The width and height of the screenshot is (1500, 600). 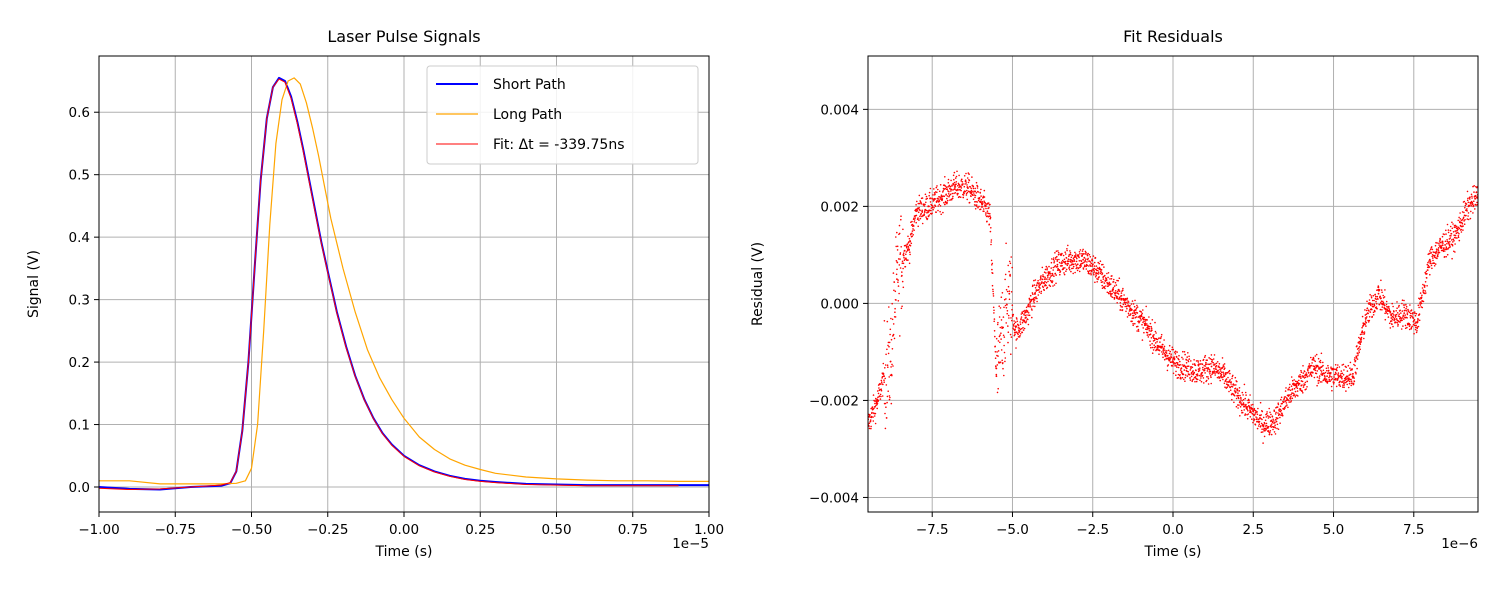 What do you see at coordinates (1253, 530) in the screenshot?
I see `x-tick-label: 2.5` at bounding box center [1253, 530].